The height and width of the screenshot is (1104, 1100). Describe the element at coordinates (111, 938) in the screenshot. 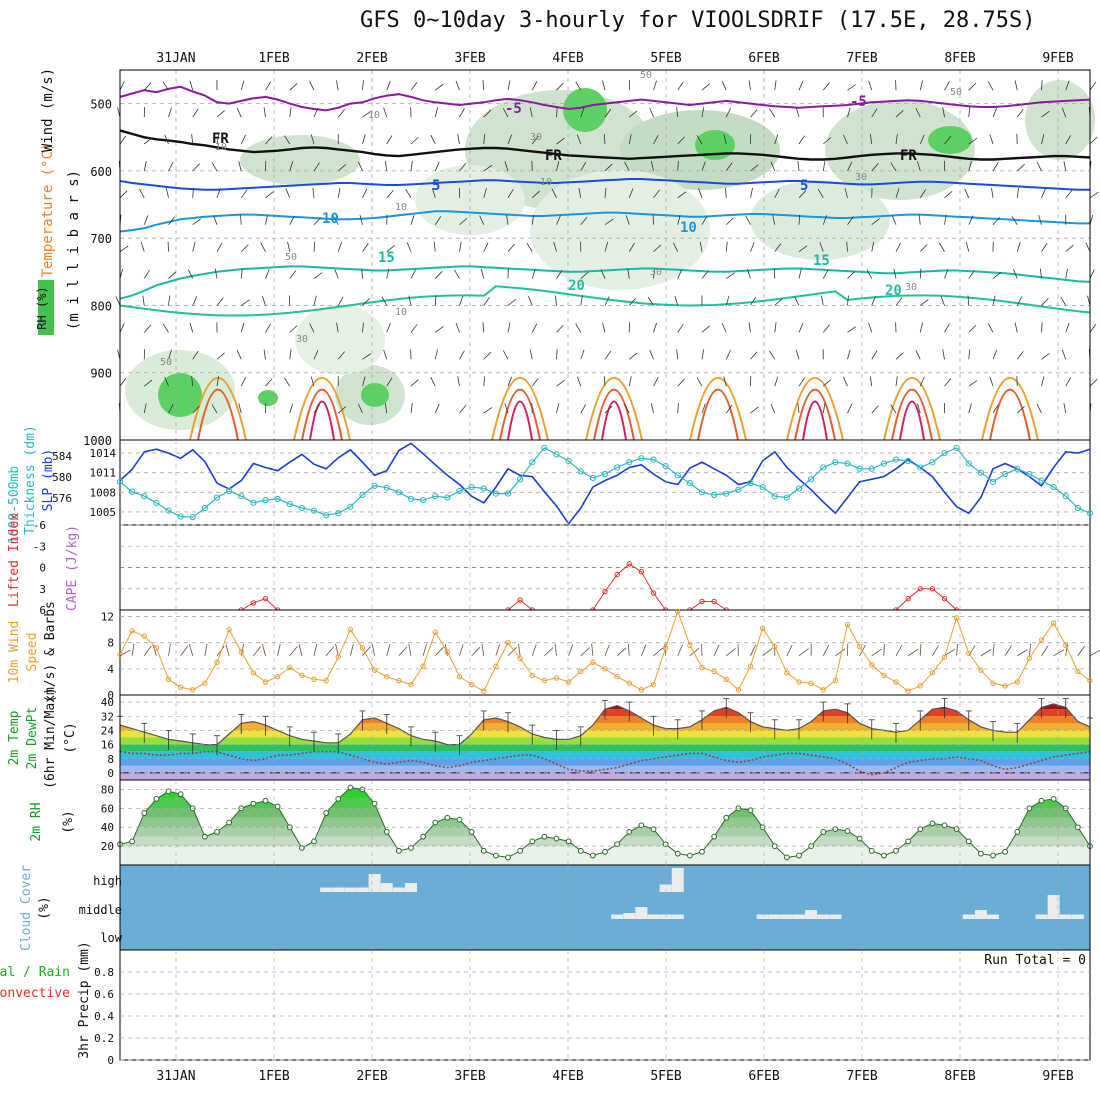

I see `cloud-level-label: low` at that location.